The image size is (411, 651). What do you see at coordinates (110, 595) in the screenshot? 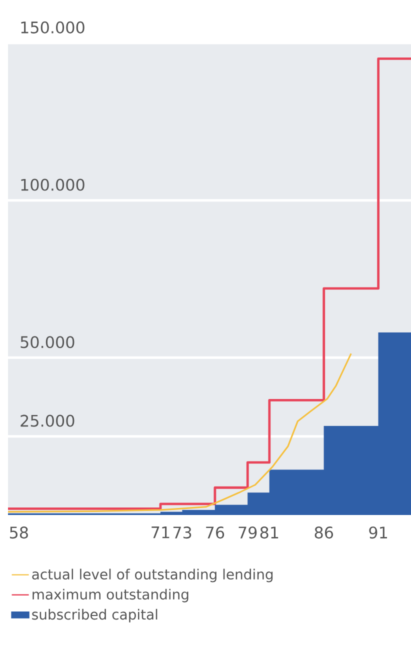
I see `legend-label: maximum outstanding` at bounding box center [110, 595].